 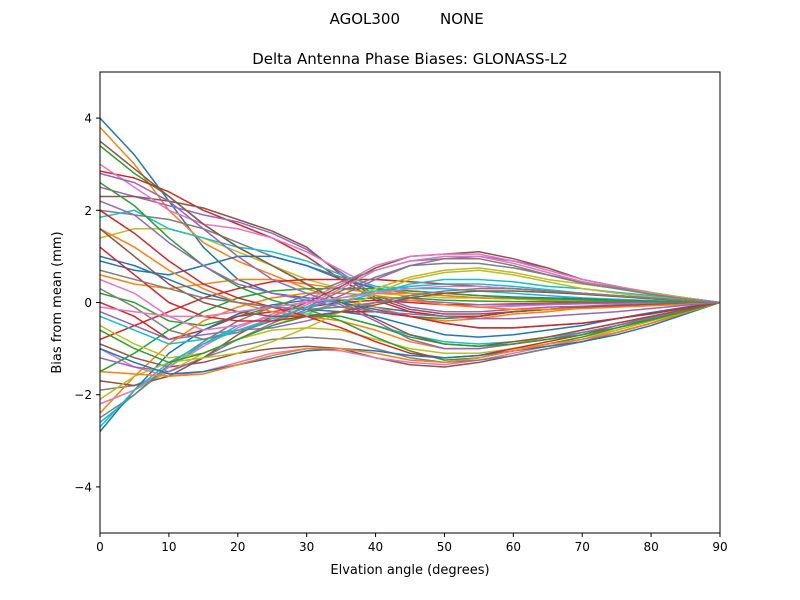 I want to click on y-tick-label: 2, so click(x=88, y=211).